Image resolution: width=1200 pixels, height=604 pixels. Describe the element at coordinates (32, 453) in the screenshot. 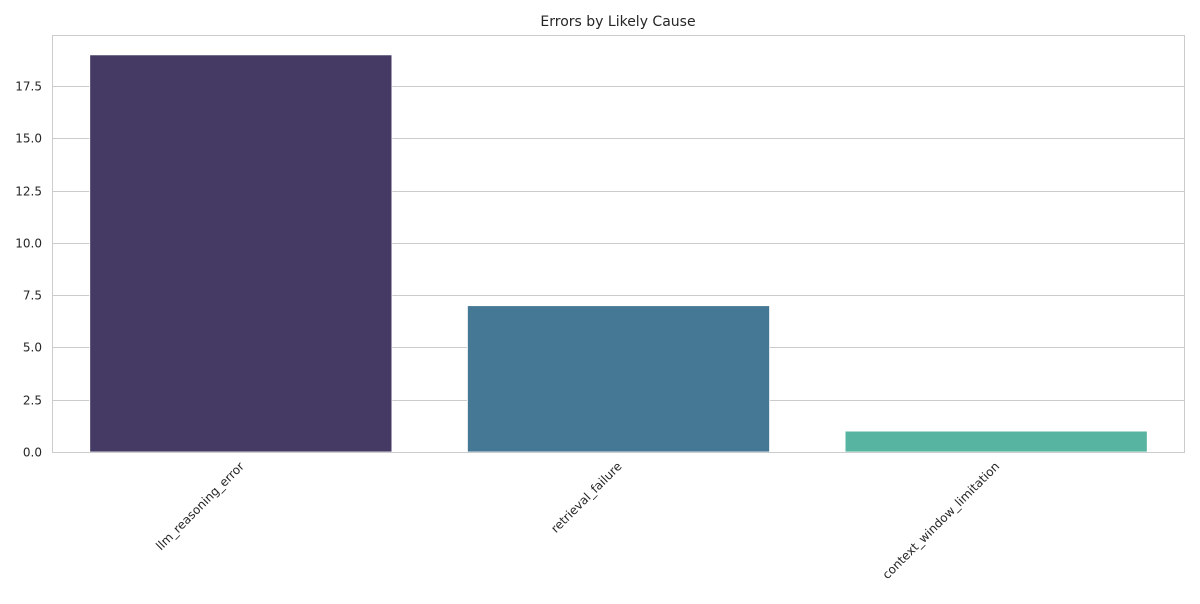

I see `y-tick-label-0: 0.0` at that location.